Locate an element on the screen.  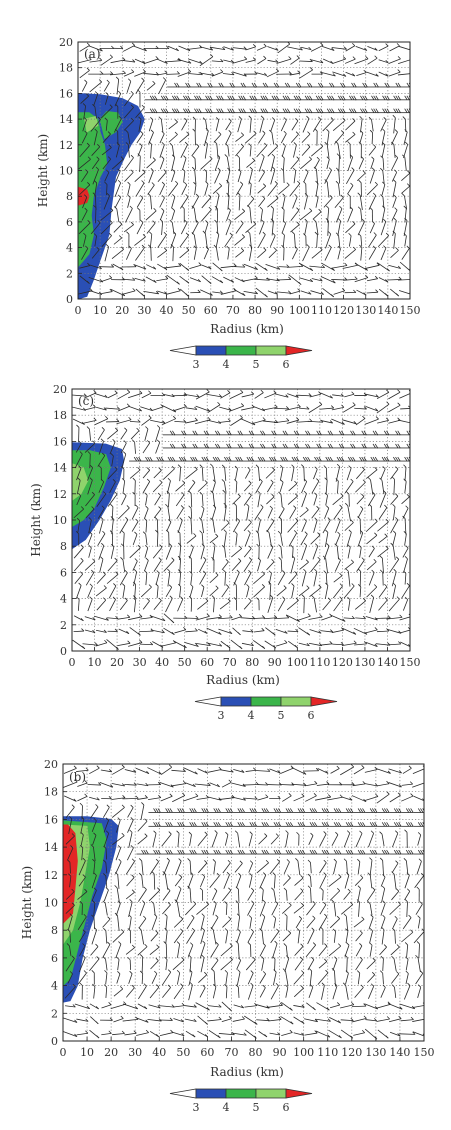
x-tick-label: 10 is located at coordinates (95, 662).